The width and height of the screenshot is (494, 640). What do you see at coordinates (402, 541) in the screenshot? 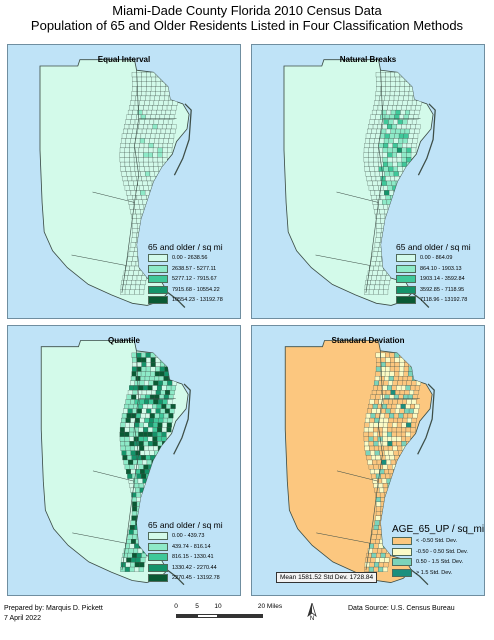
I see `legend-swatch` at bounding box center [402, 541].